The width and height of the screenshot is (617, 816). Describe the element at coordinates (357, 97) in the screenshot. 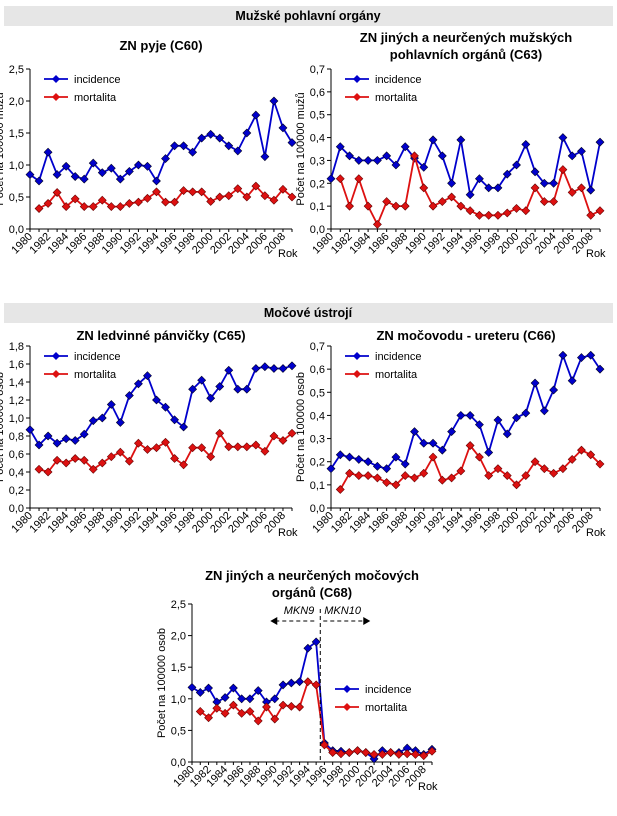

I see `legend-marker` at that location.